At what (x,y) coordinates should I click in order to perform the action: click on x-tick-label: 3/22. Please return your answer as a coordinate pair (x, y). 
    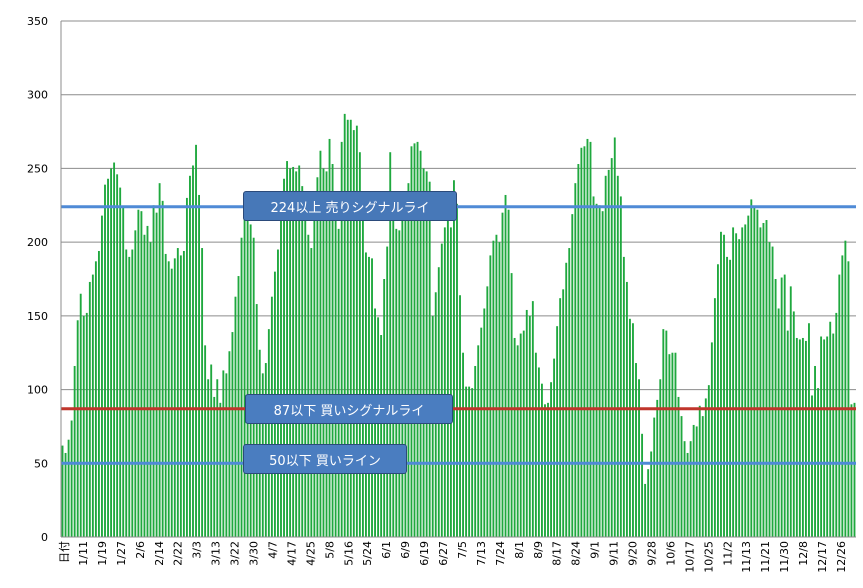
    Looking at the image, I should click on (235, 553).